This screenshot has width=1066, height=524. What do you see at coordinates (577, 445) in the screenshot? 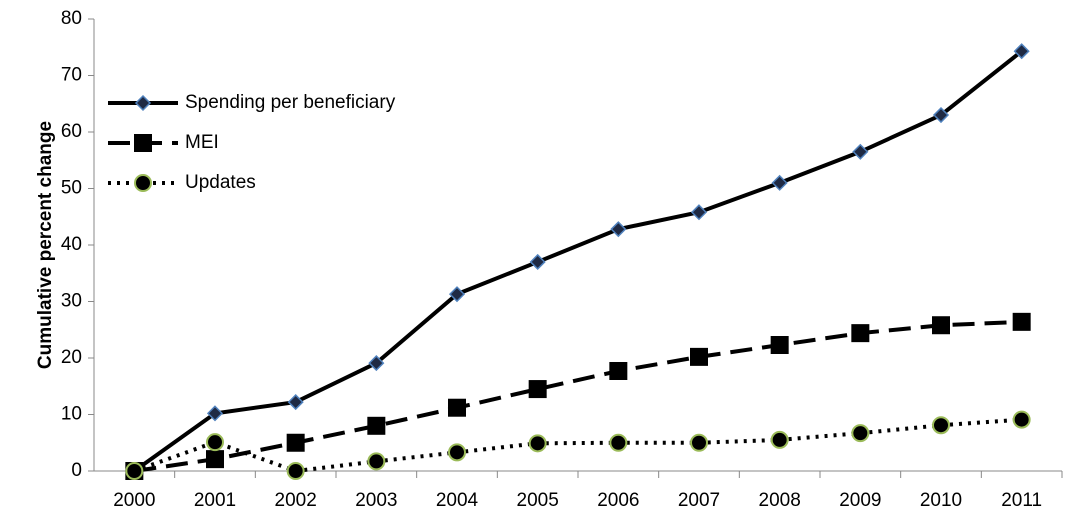
I see `series-line` at bounding box center [577, 445].